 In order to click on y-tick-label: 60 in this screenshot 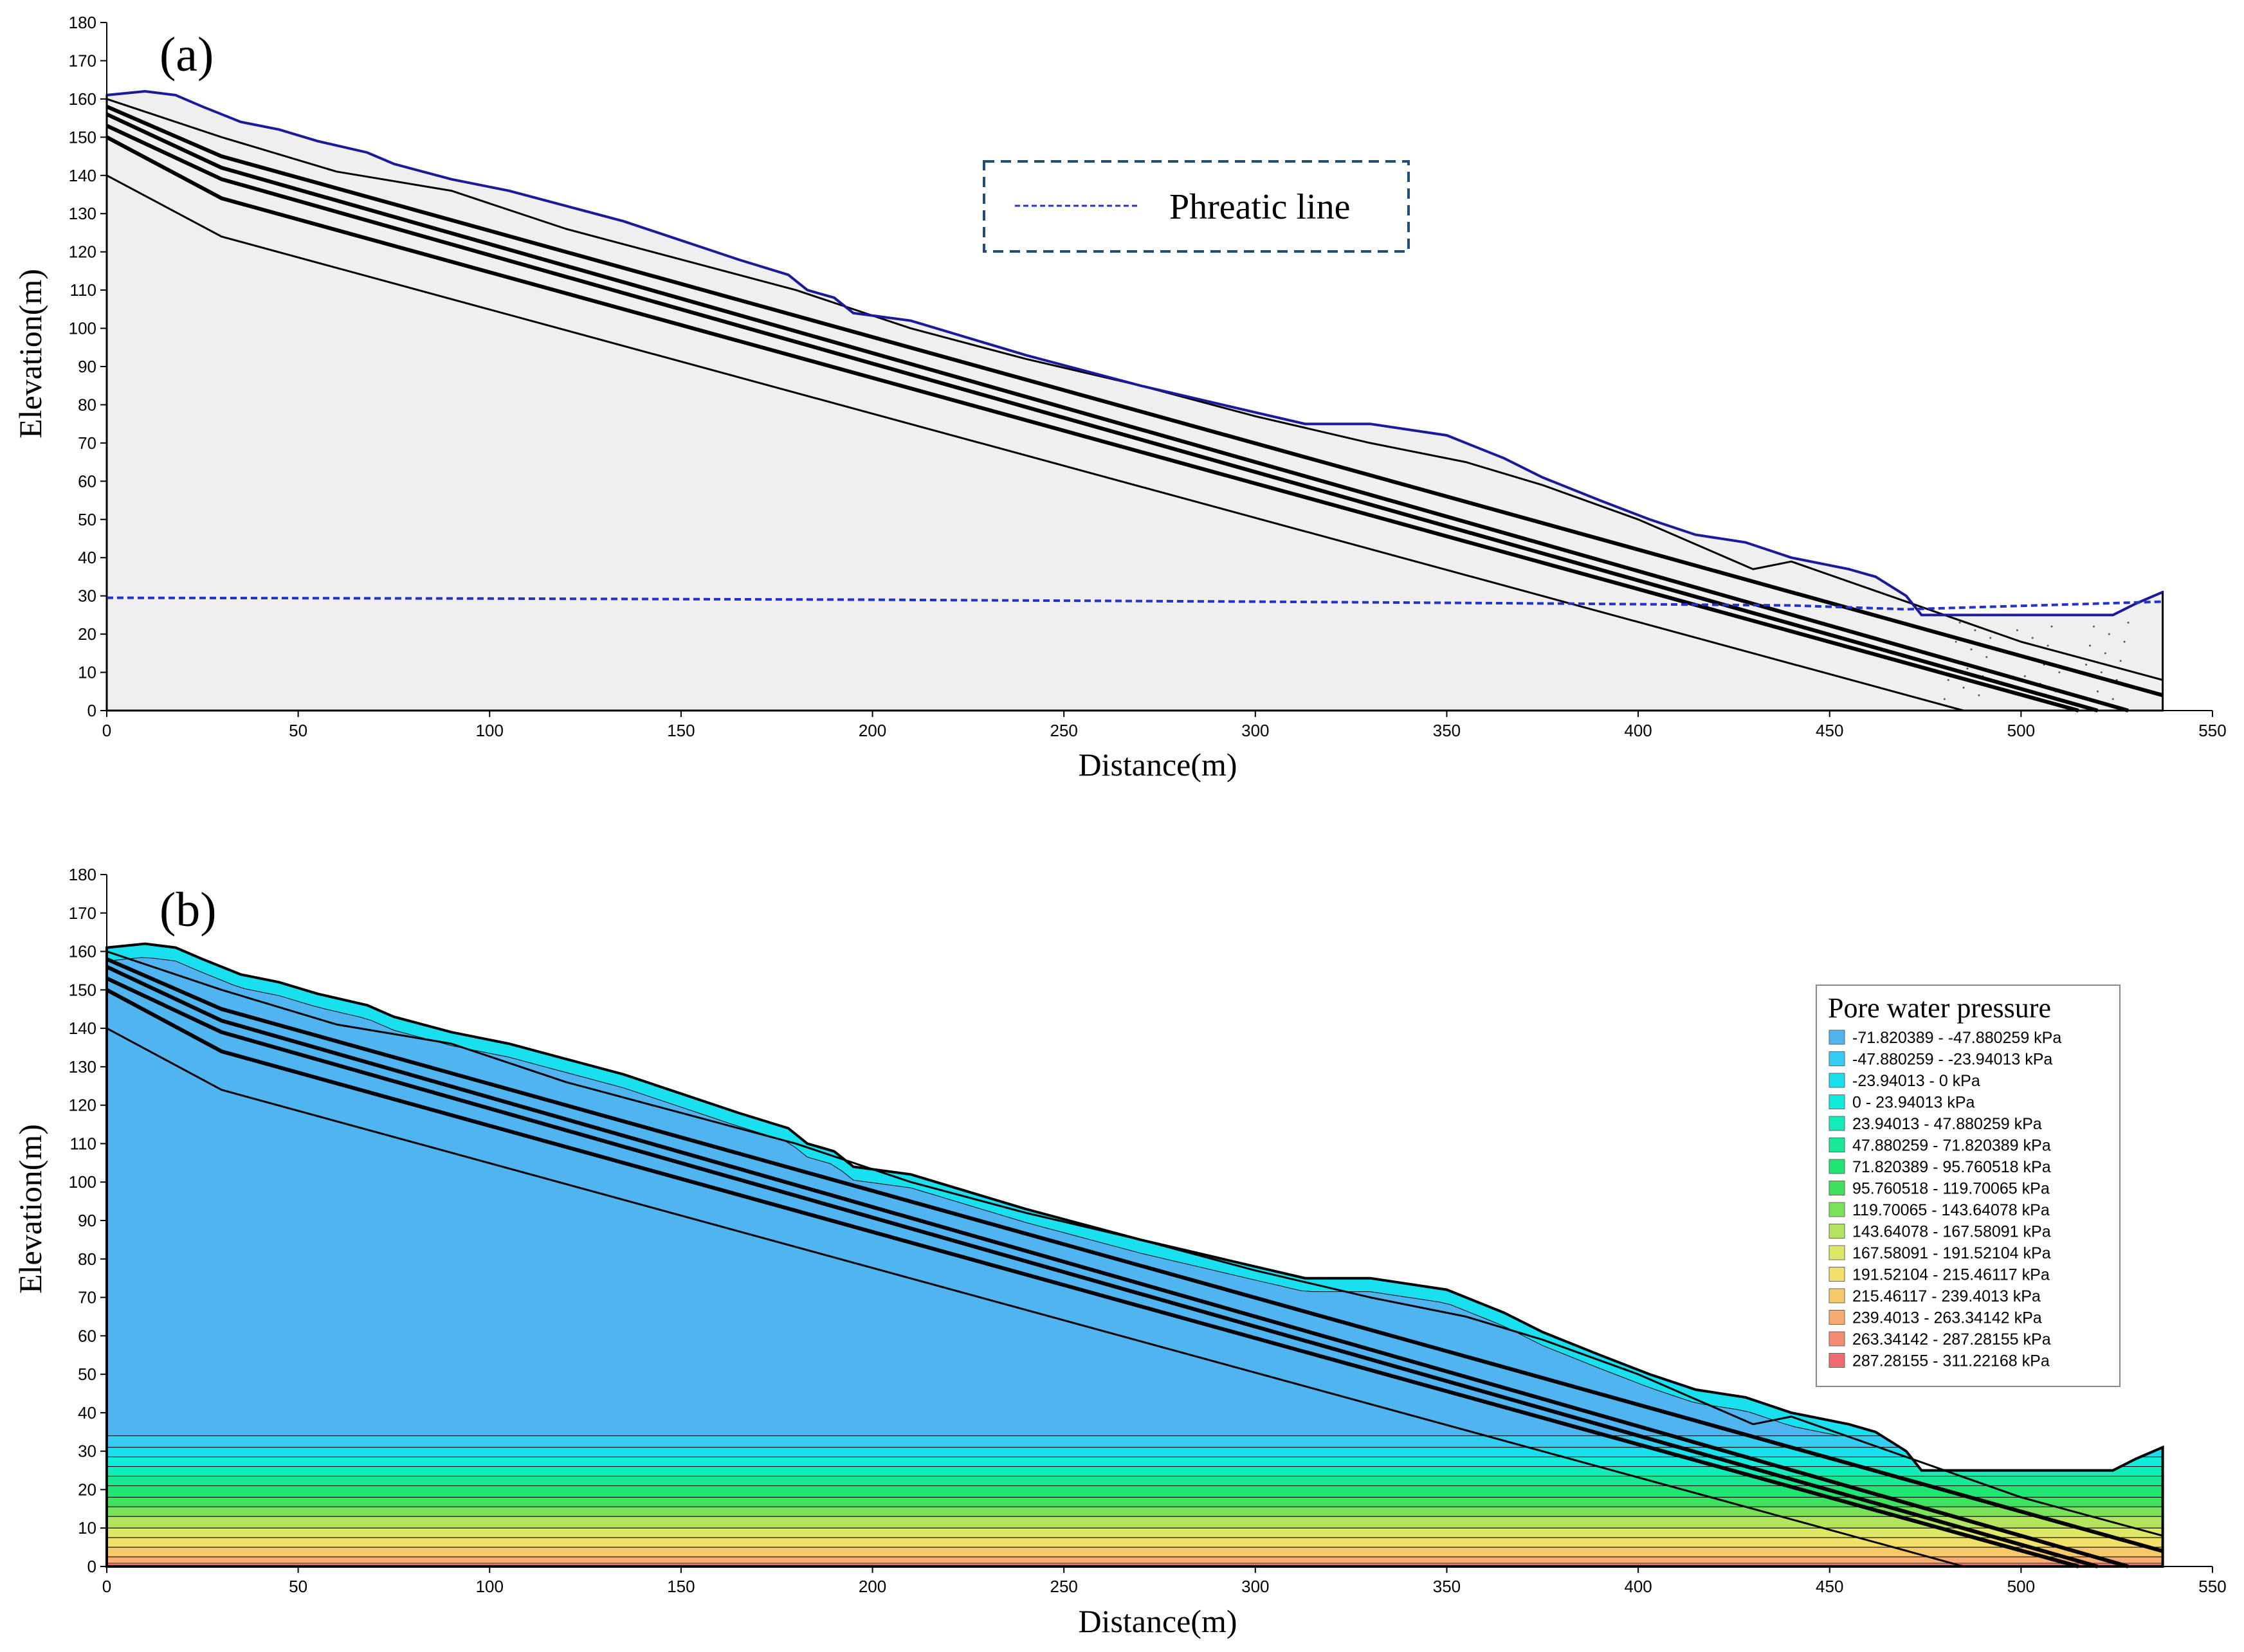, I will do `click(87, 1335)`.